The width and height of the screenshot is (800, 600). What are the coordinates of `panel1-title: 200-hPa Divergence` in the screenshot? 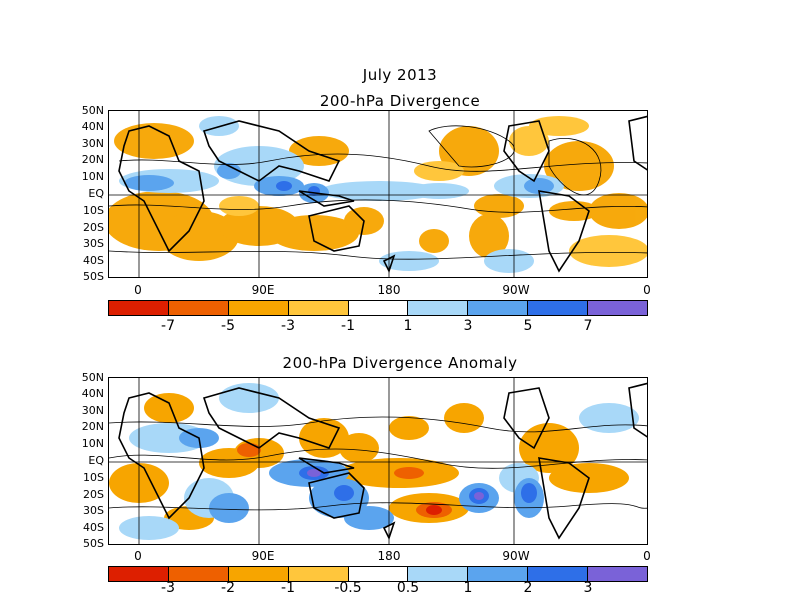 It's located at (400, 101).